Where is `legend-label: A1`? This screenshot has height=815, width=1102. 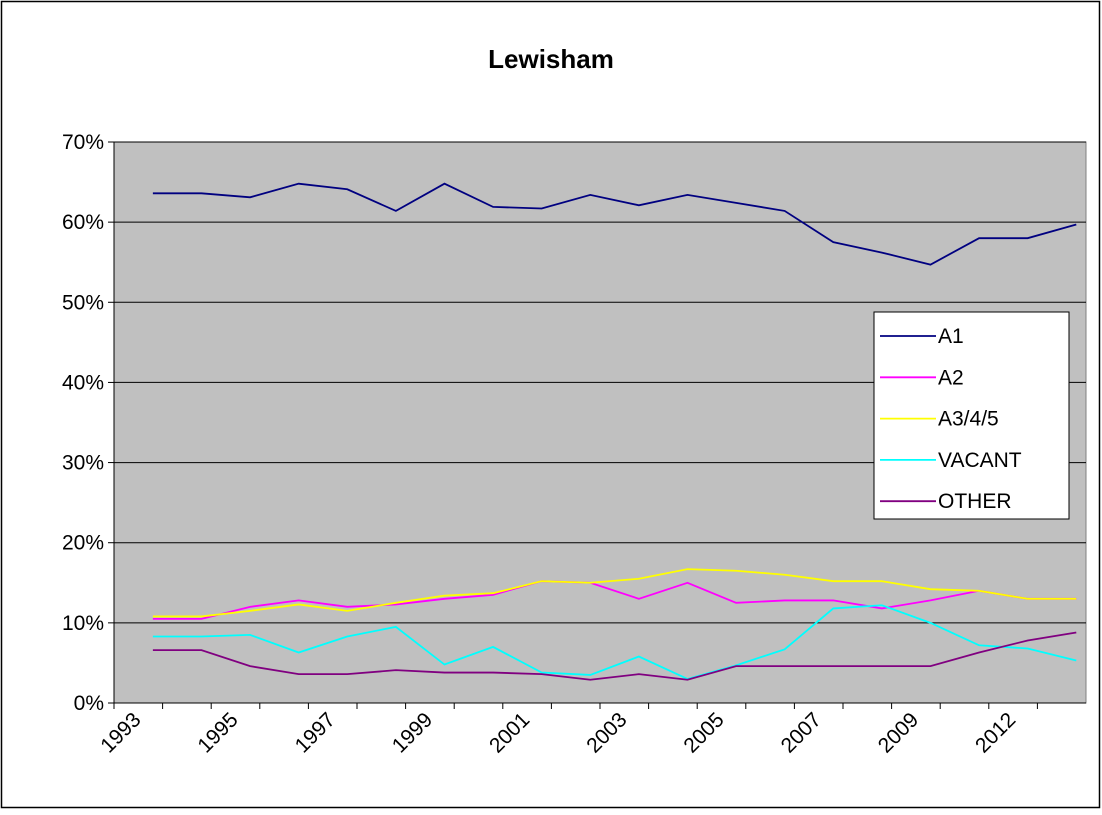 legend-label: A1 is located at coordinates (951, 336).